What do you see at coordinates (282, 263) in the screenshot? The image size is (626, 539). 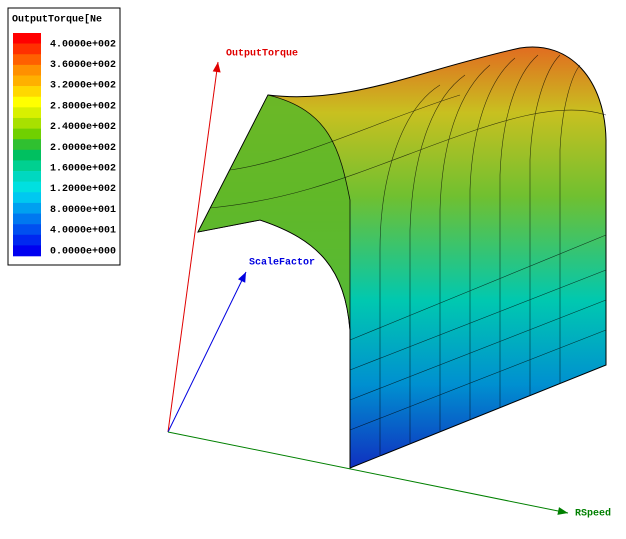 I see `axis-label: ScaleFactor` at bounding box center [282, 263].